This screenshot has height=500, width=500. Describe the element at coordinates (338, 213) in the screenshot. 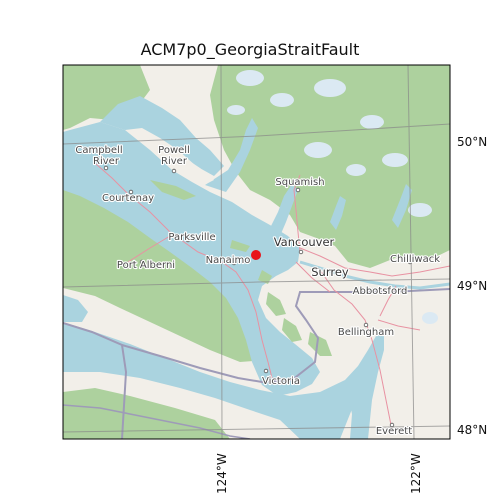

I see `pitt-lake` at that location.